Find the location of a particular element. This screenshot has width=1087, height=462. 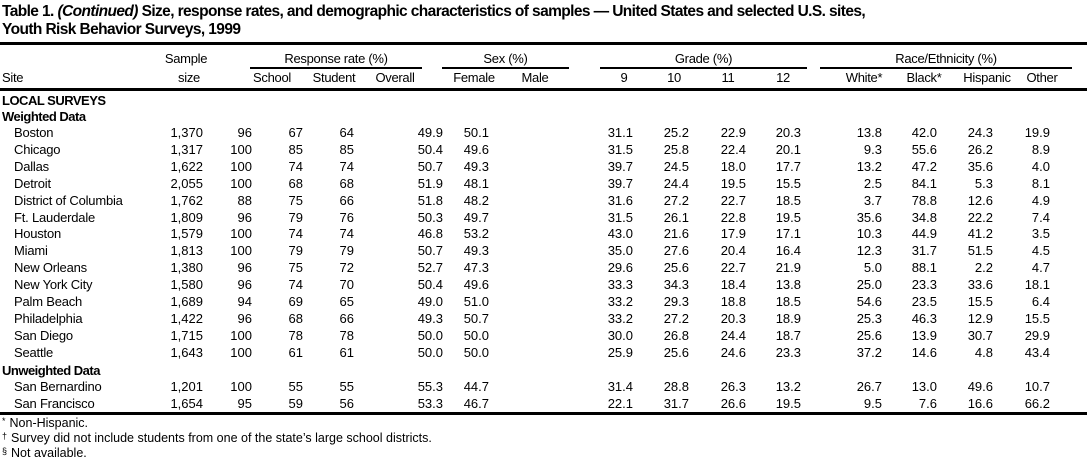

cell-hispanic: 51.5 is located at coordinates (980, 251).